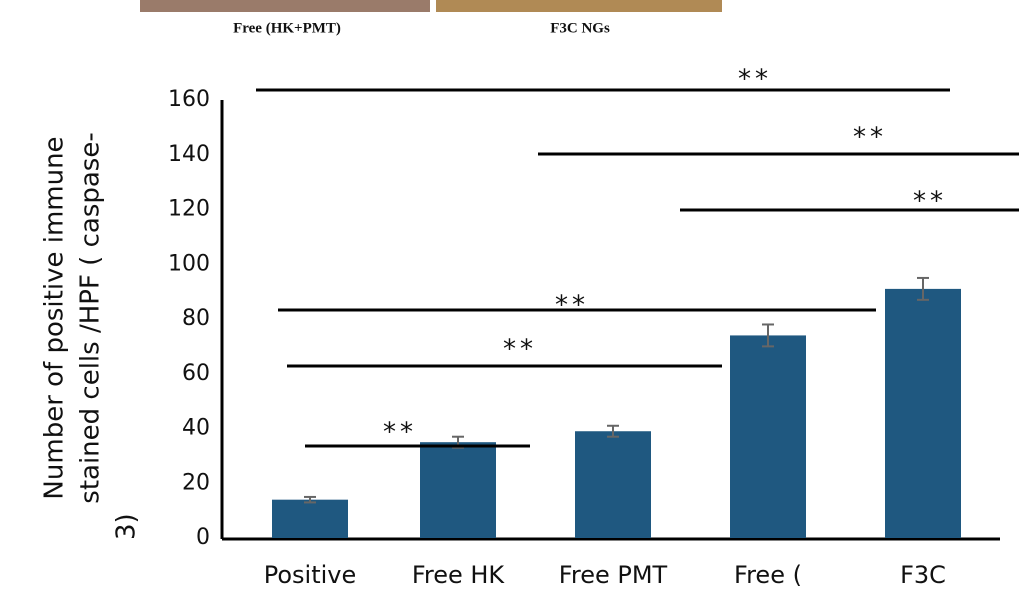 This screenshot has height=594, width=1019. I want to click on y-tick-label: 40, so click(196, 428).